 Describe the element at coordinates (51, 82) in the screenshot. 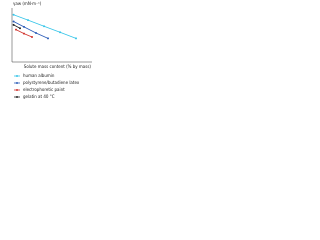

I see `legend-label: polystyrene/butadiene latex` at that location.